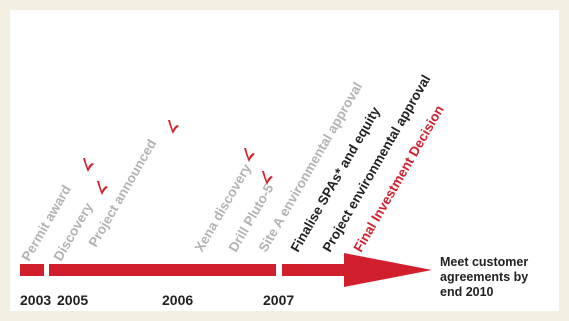 The image size is (569, 321). What do you see at coordinates (178, 157) in the screenshot?
I see `milestone-ticks` at bounding box center [178, 157].